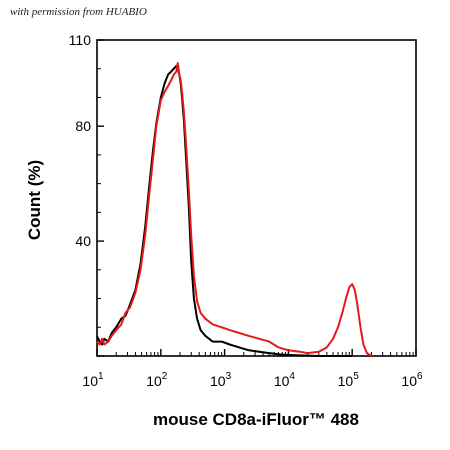 This screenshot has width=450, height=450. I want to click on y-axis-ticks: 40 80 110, so click(86, 194).